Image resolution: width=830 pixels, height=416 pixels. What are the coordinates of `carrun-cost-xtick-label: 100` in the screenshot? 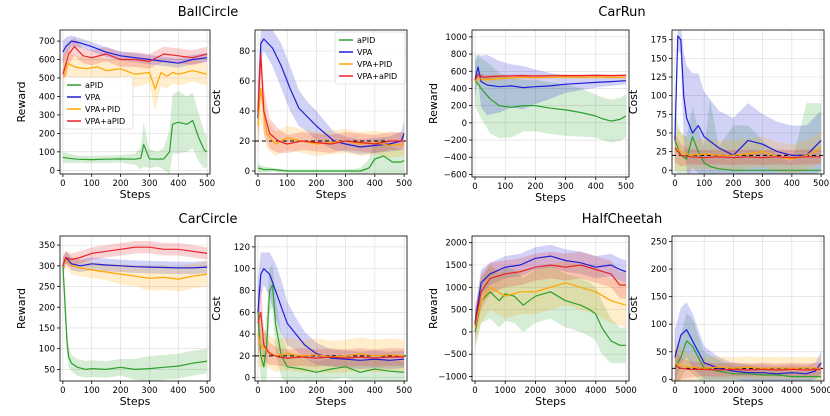 It's located at (704, 184).